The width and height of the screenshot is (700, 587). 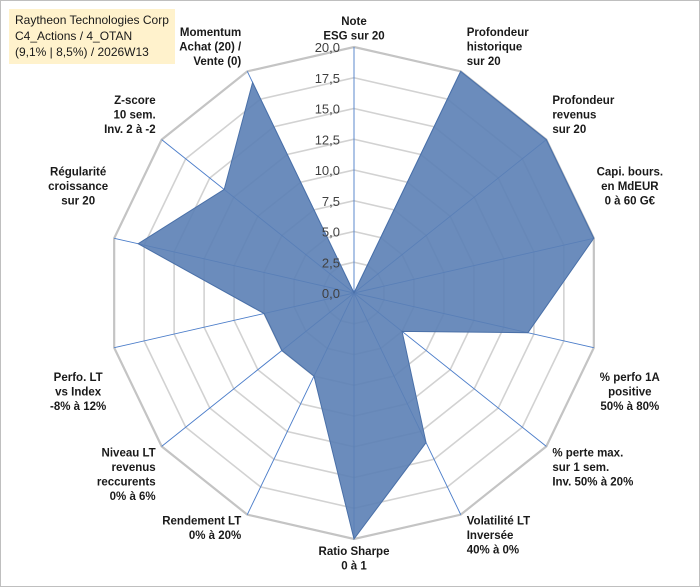 What do you see at coordinates (354, 567) in the screenshot?
I see `axis-label-line: 0 à 1` at bounding box center [354, 567].